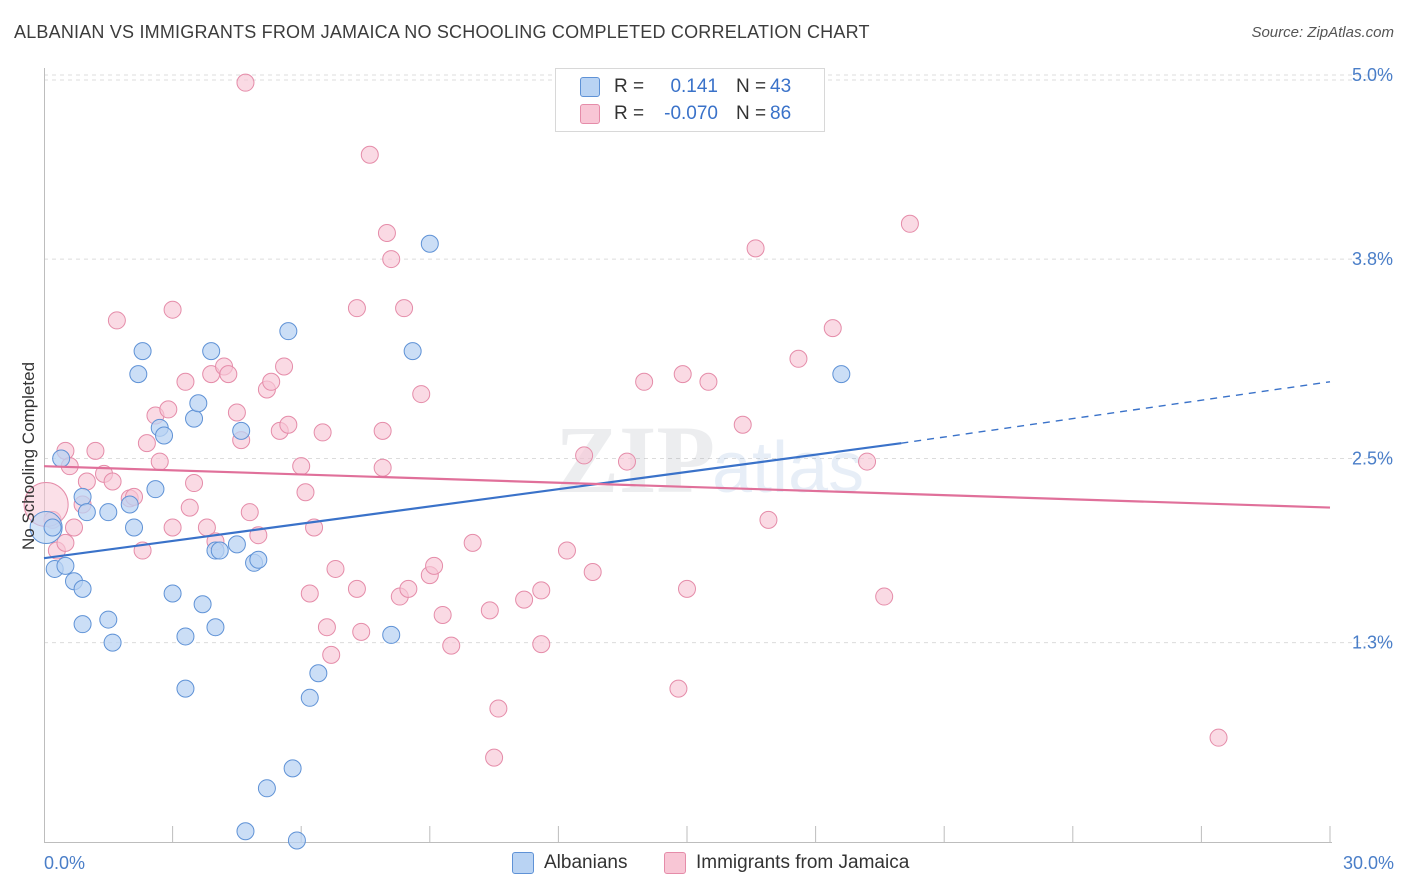 This screenshot has width=1406, height=892. Describe the element at coordinates (691, 113) in the screenshot. I see `r-value: -0.070` at that location.